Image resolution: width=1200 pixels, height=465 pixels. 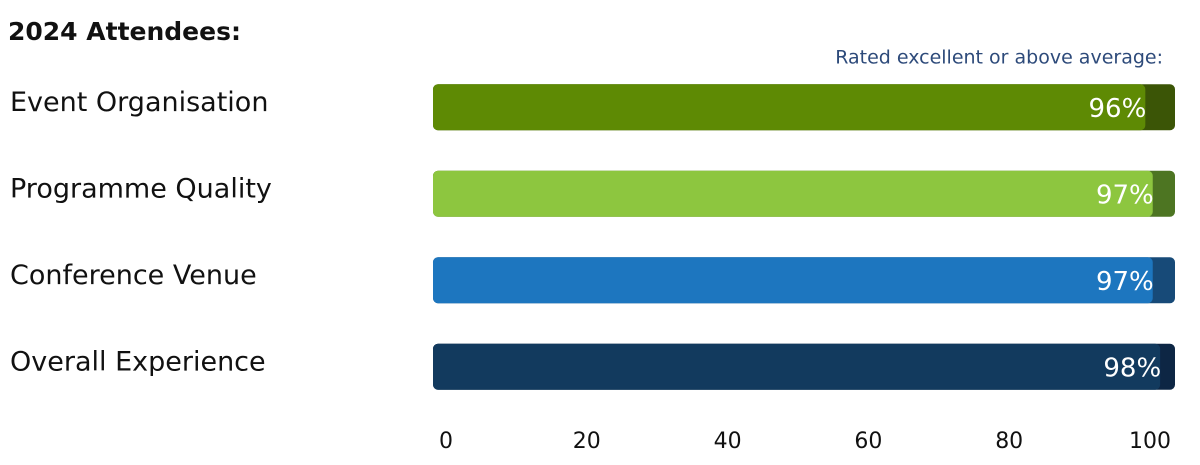 What do you see at coordinates (124, 31) in the screenshot?
I see `chart-title: 2024 Attendees:` at bounding box center [124, 31].